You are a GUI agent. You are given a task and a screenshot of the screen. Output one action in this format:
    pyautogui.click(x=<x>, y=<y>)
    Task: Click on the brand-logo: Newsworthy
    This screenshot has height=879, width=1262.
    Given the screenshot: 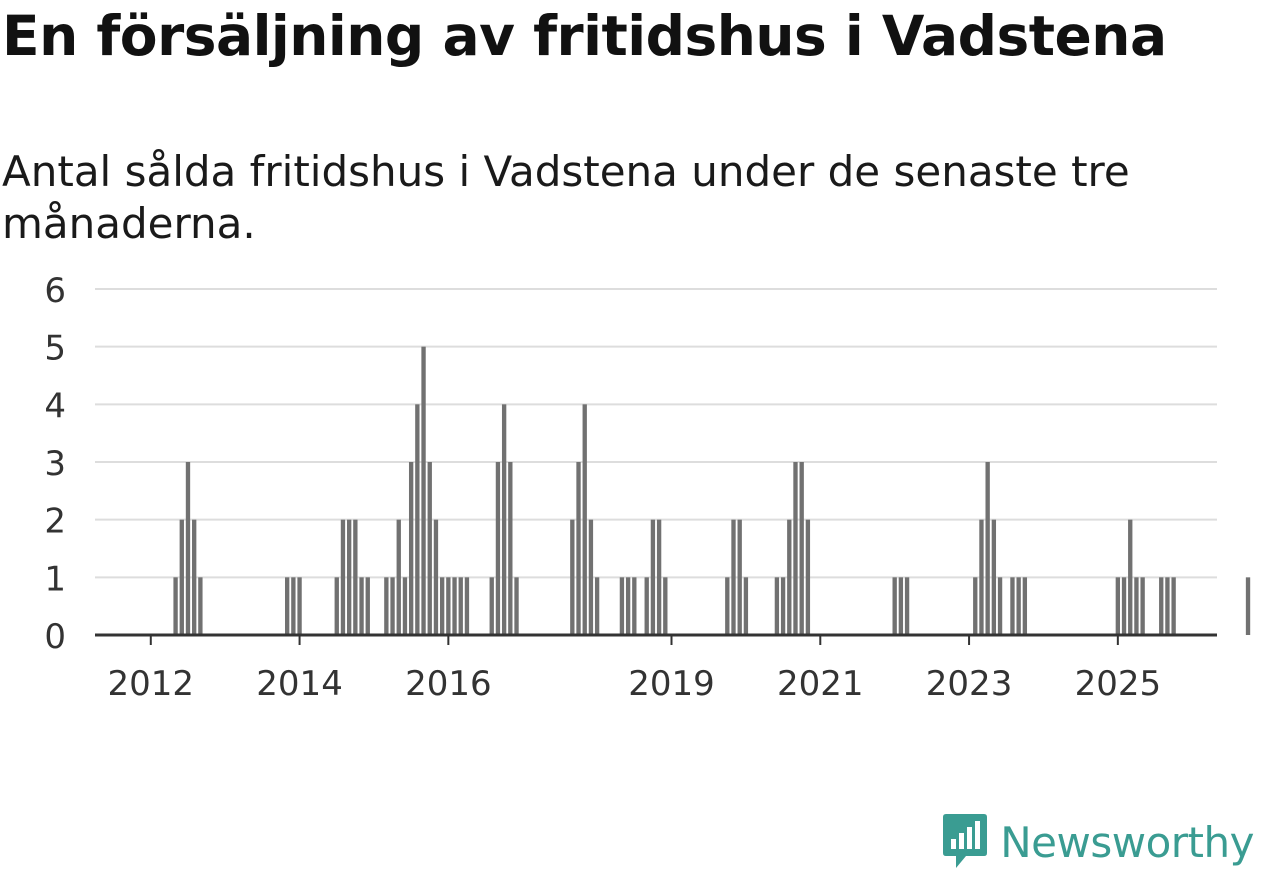 What is the action you would take?
    pyautogui.click(x=1097, y=842)
    